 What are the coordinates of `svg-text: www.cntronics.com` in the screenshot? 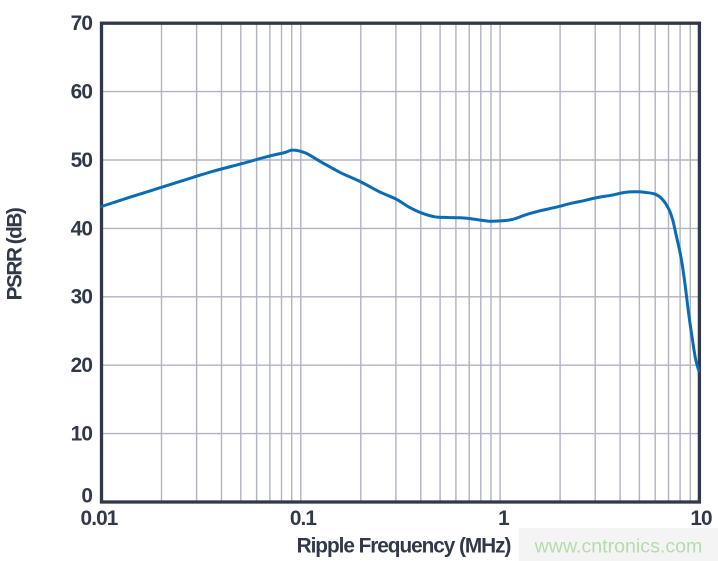 It's located at (618, 547).